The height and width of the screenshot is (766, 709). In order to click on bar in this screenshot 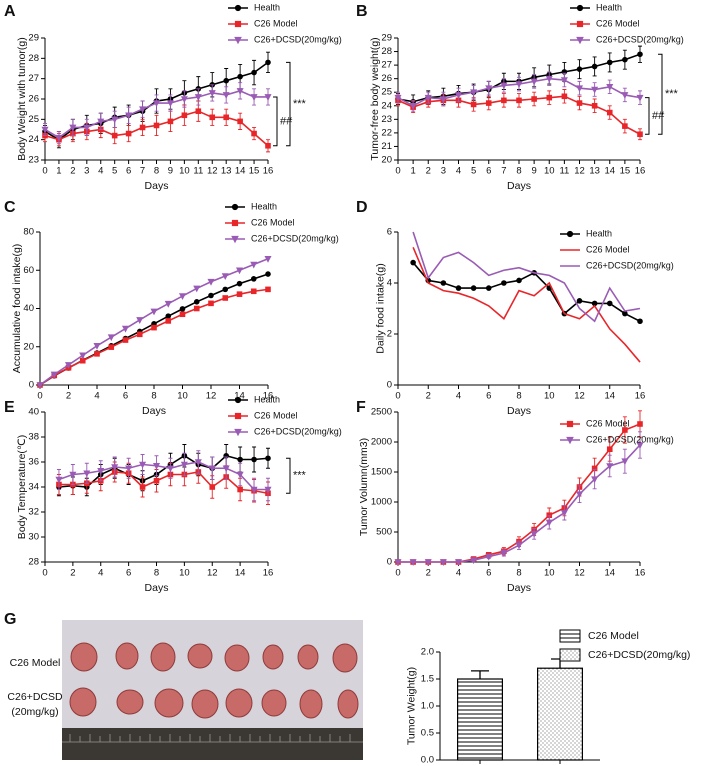, I will do `click(559, 714)`.